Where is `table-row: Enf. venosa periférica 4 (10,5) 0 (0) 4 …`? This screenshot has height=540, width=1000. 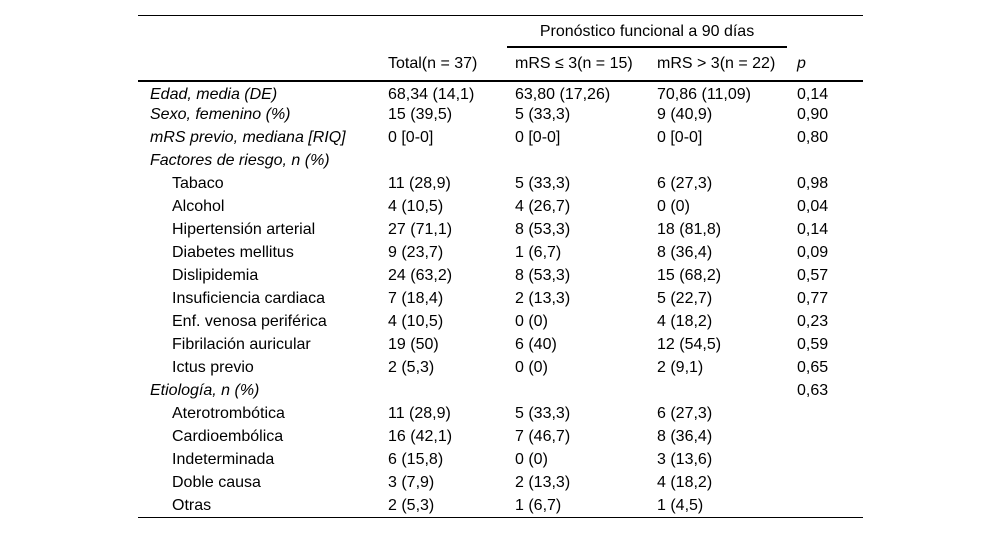
table-row: Enf. venosa periférica 4 (10,5) 0 (0) 4 … is located at coordinates (500, 322).